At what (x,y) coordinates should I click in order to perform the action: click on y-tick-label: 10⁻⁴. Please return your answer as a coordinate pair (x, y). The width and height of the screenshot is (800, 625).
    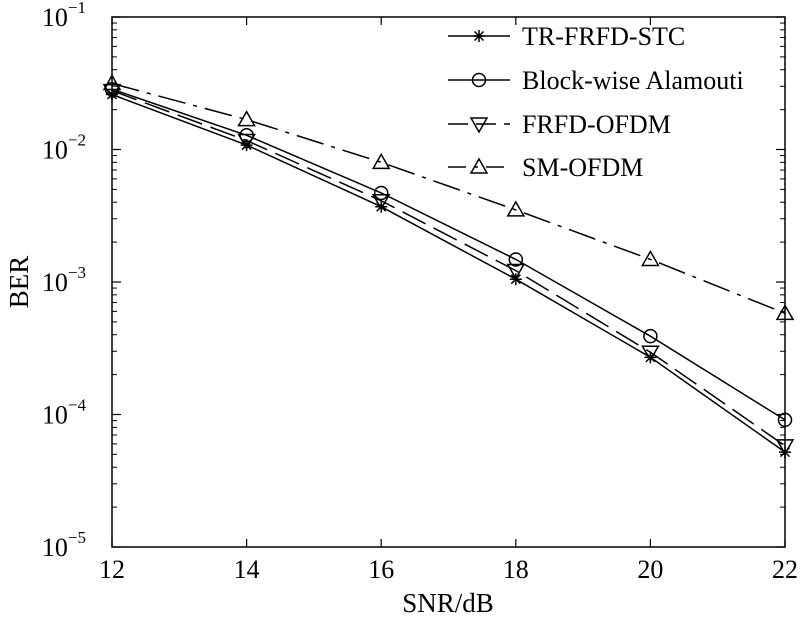
    Looking at the image, I should click on (64, 413).